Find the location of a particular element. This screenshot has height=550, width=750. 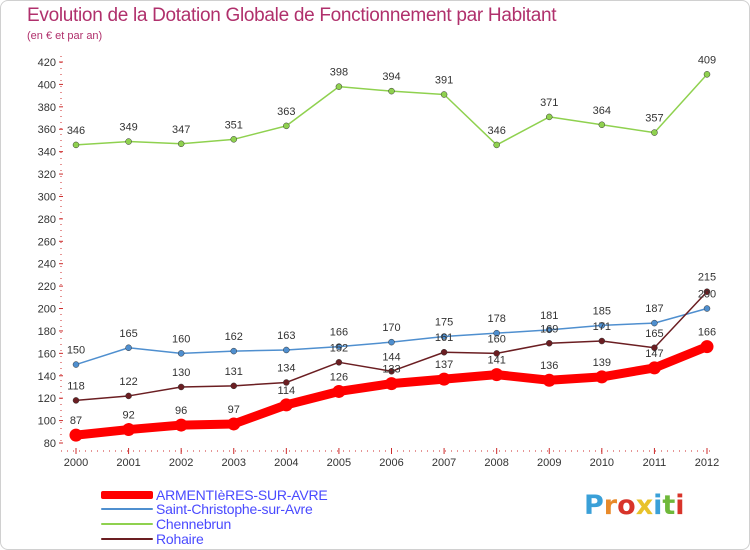

data-label-chennebrun: 363 is located at coordinates (286, 112).